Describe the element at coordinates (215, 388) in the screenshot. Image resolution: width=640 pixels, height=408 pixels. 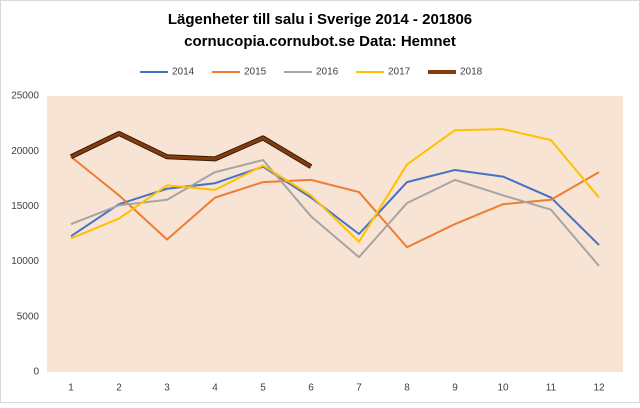
I see `x-tick-label: 4` at that location.